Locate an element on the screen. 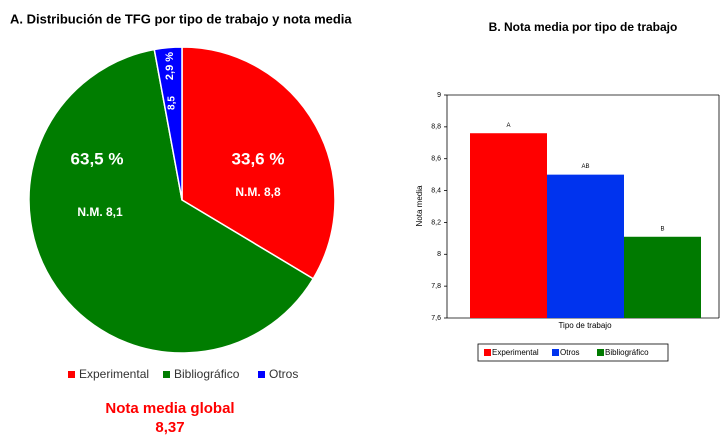  footer-value: 8,37 is located at coordinates (169, 427).